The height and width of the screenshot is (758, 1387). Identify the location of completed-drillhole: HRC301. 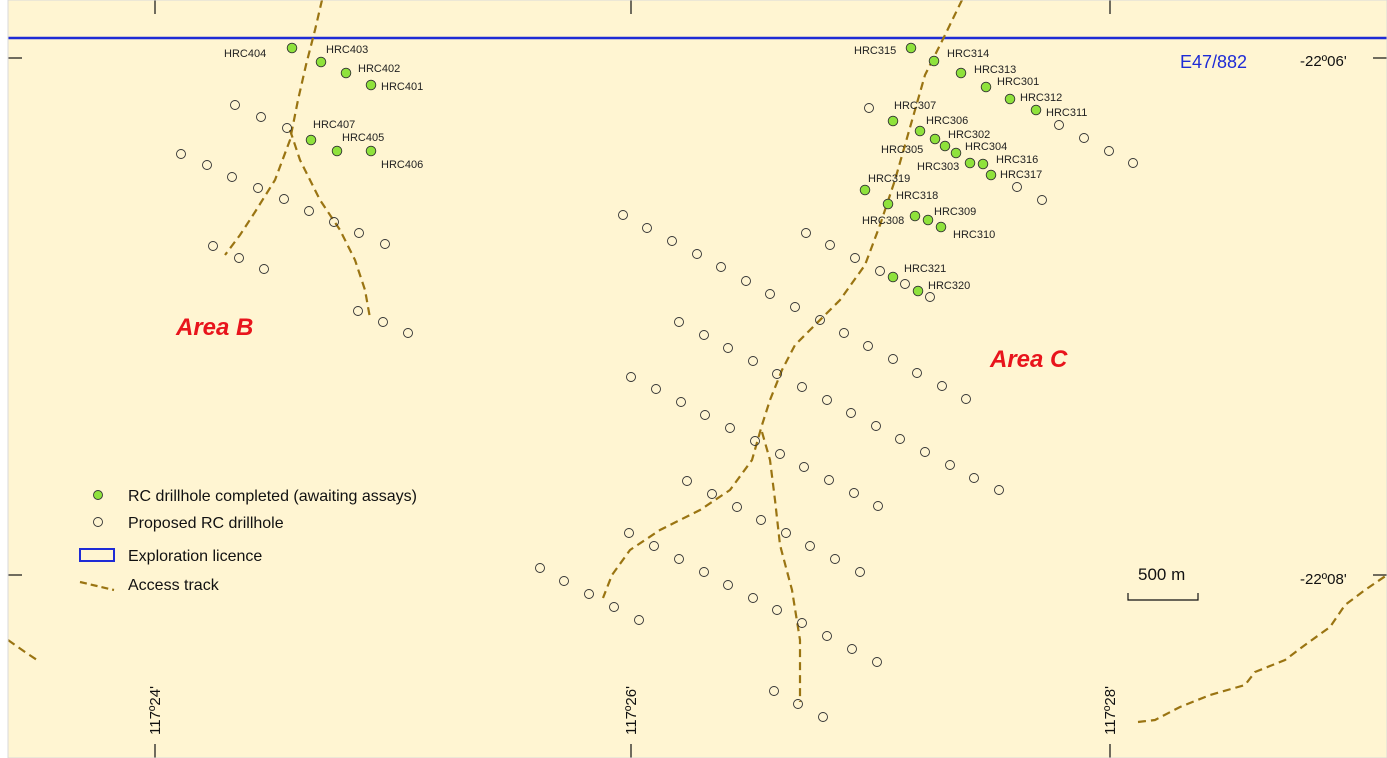
(1009, 84).